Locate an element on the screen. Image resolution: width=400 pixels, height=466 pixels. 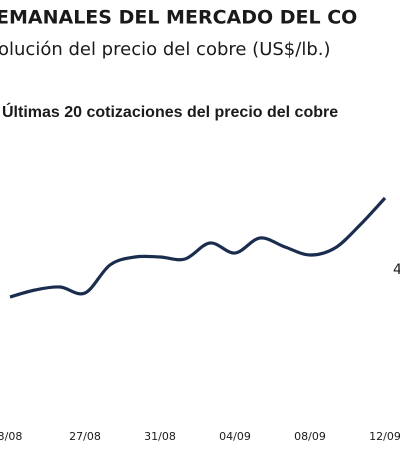
subtitle: olución del precio del cobre (US$/lb.) is located at coordinates (165, 49).